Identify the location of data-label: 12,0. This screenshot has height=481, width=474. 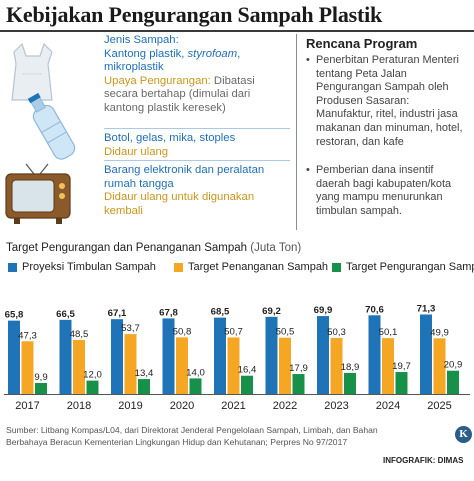
(92, 375).